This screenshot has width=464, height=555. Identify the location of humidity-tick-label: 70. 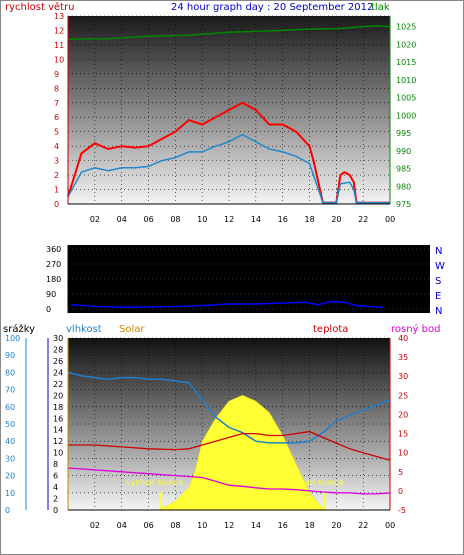
(10, 390).